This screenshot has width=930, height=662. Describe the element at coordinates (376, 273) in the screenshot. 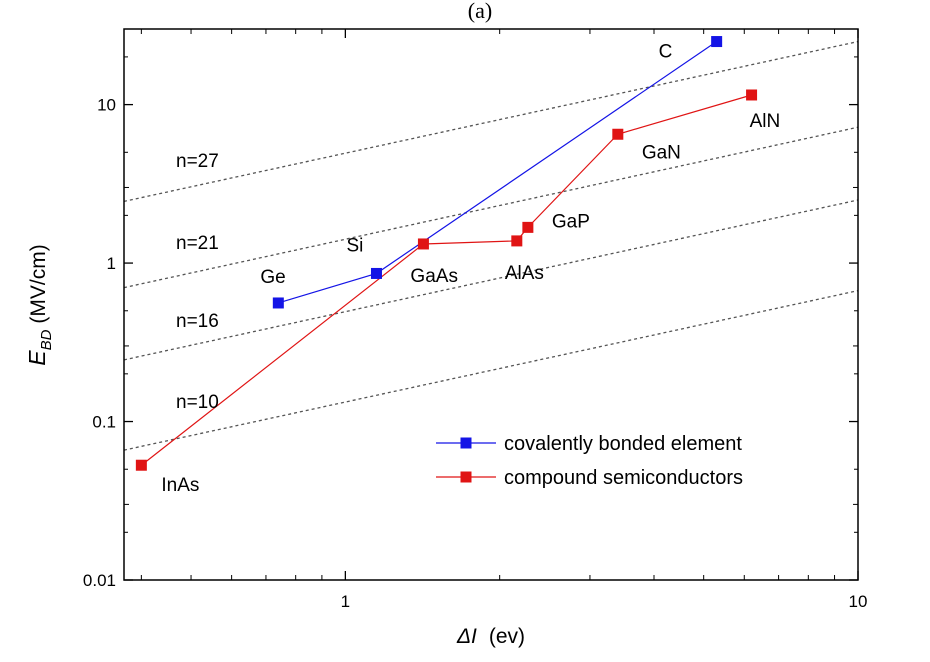

I see `point-marker-si` at that location.